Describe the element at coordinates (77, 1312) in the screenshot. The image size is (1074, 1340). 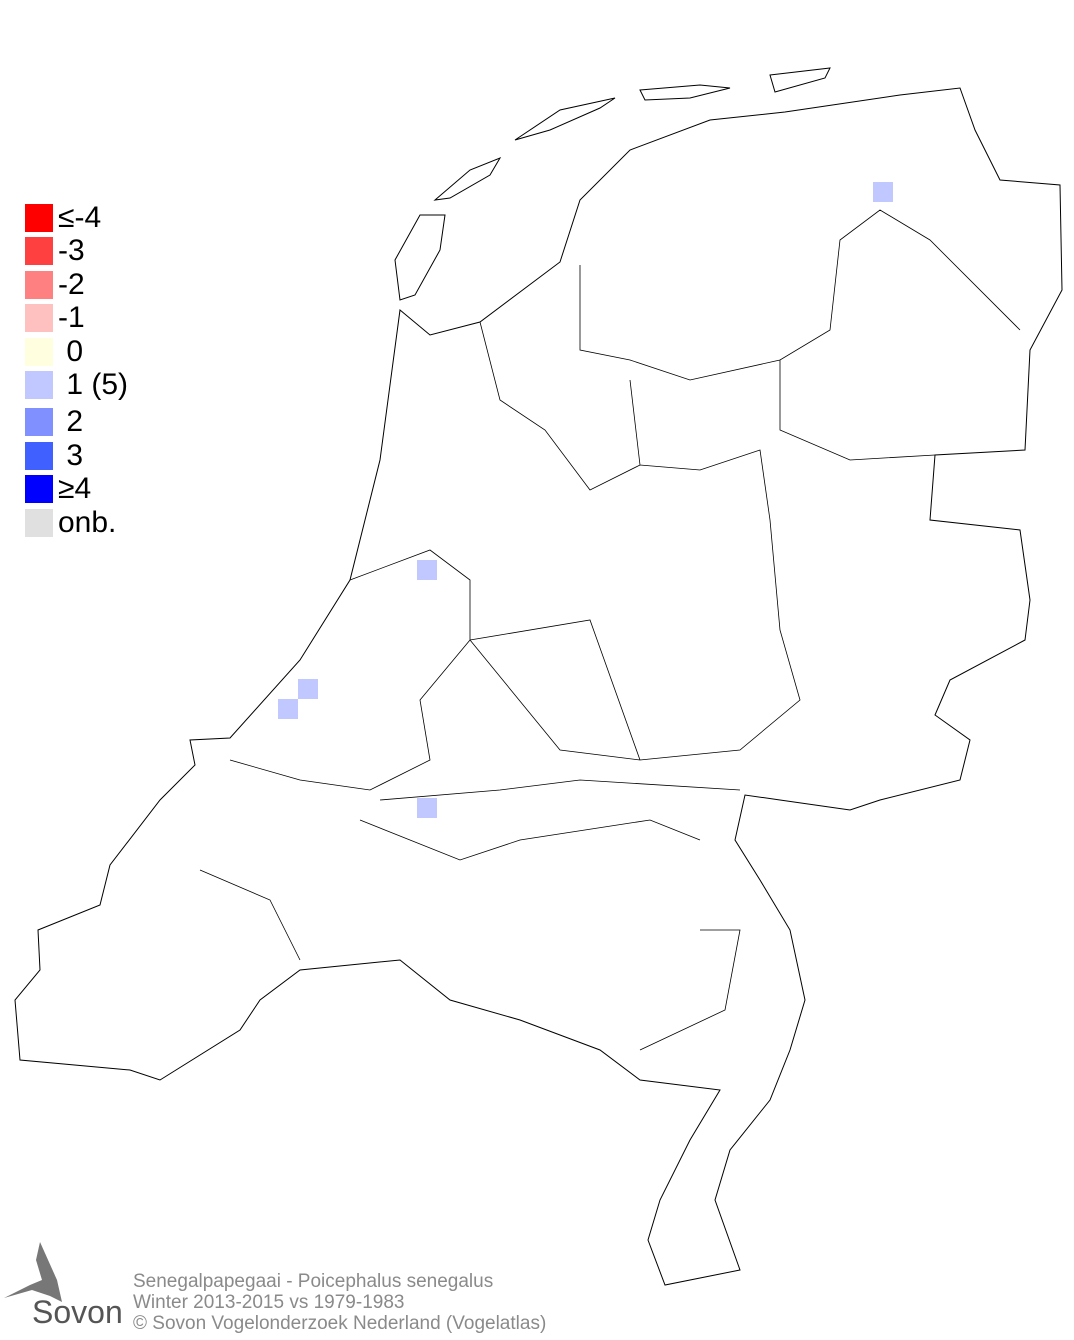
I see `sovon-logo-text: Sovon` at that location.